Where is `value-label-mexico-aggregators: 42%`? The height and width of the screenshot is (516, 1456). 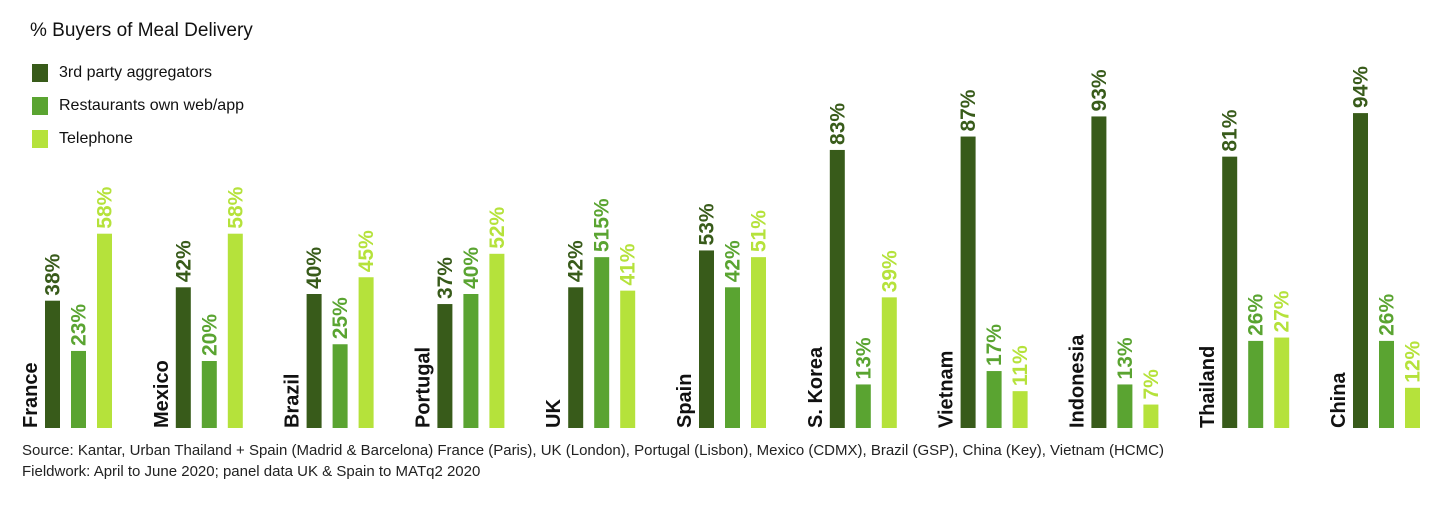
value-label-mexico-aggregators: 42% is located at coordinates (183, 261).